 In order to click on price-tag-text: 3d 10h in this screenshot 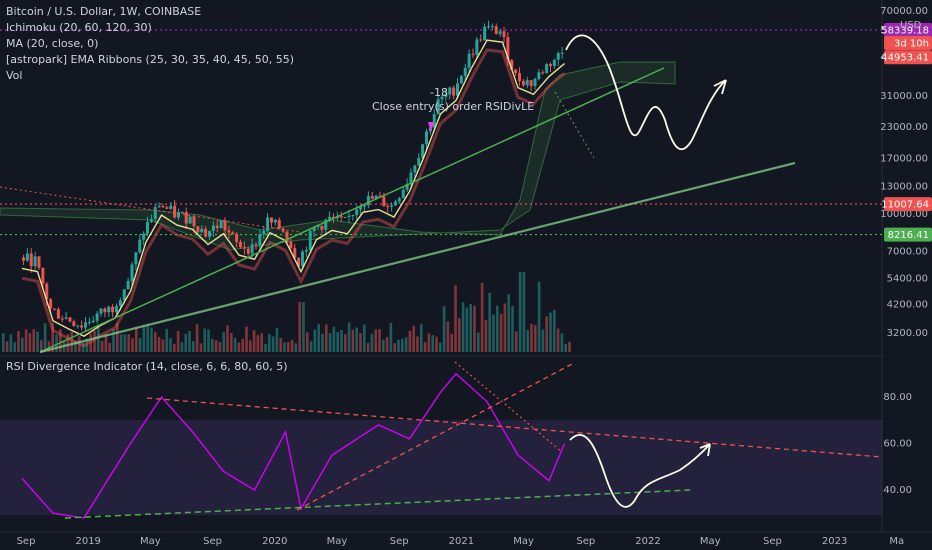, I will do `click(911, 44)`.